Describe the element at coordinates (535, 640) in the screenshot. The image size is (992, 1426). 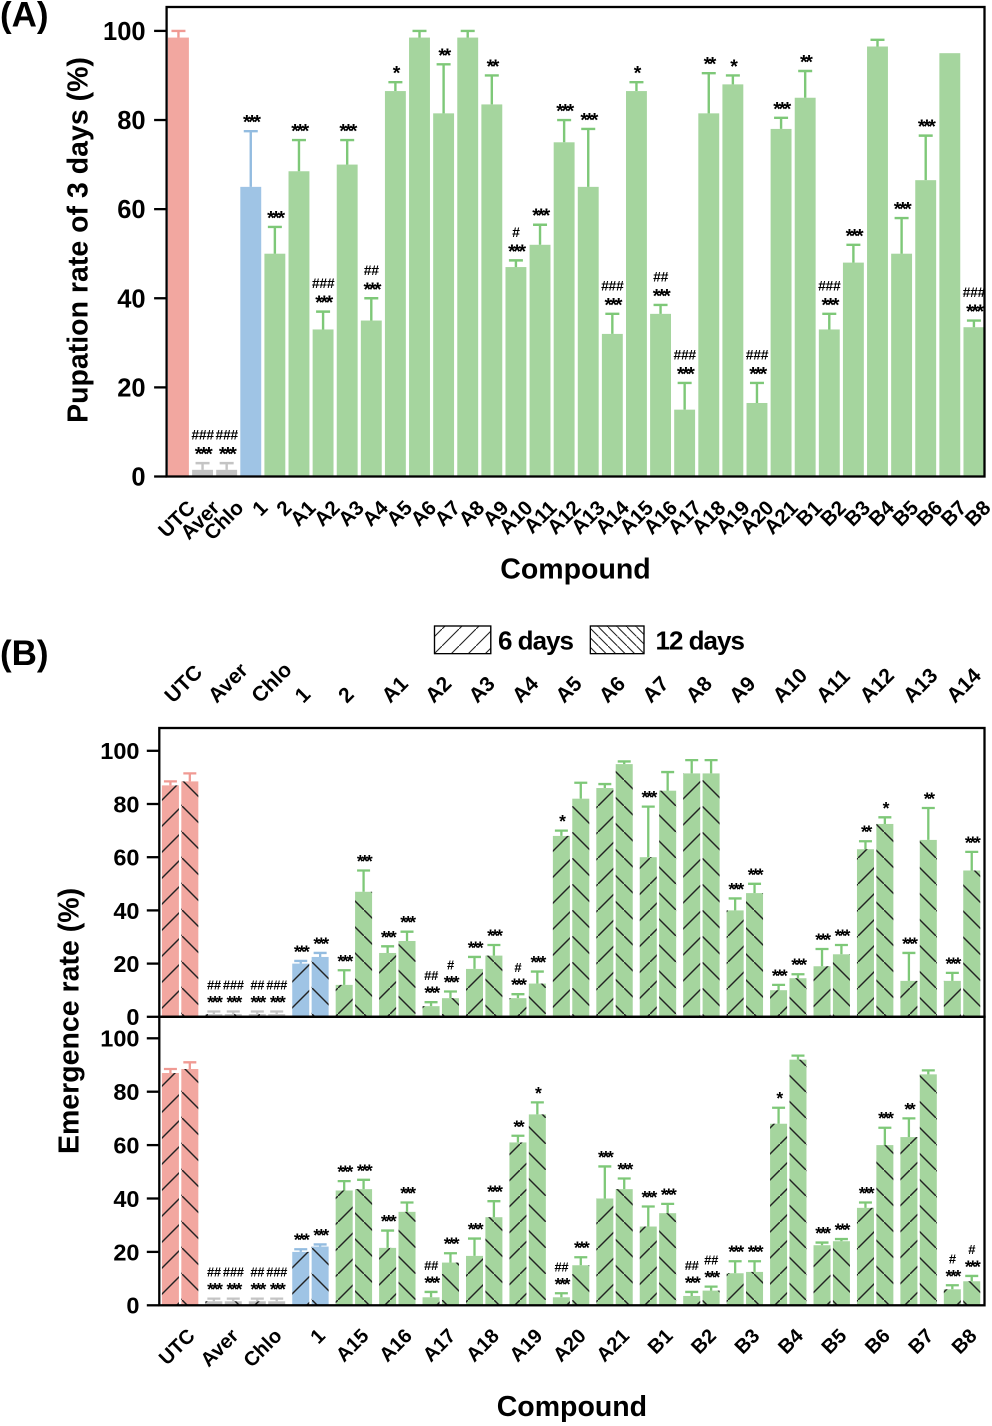
I see `svg-text: 6 days` at that location.